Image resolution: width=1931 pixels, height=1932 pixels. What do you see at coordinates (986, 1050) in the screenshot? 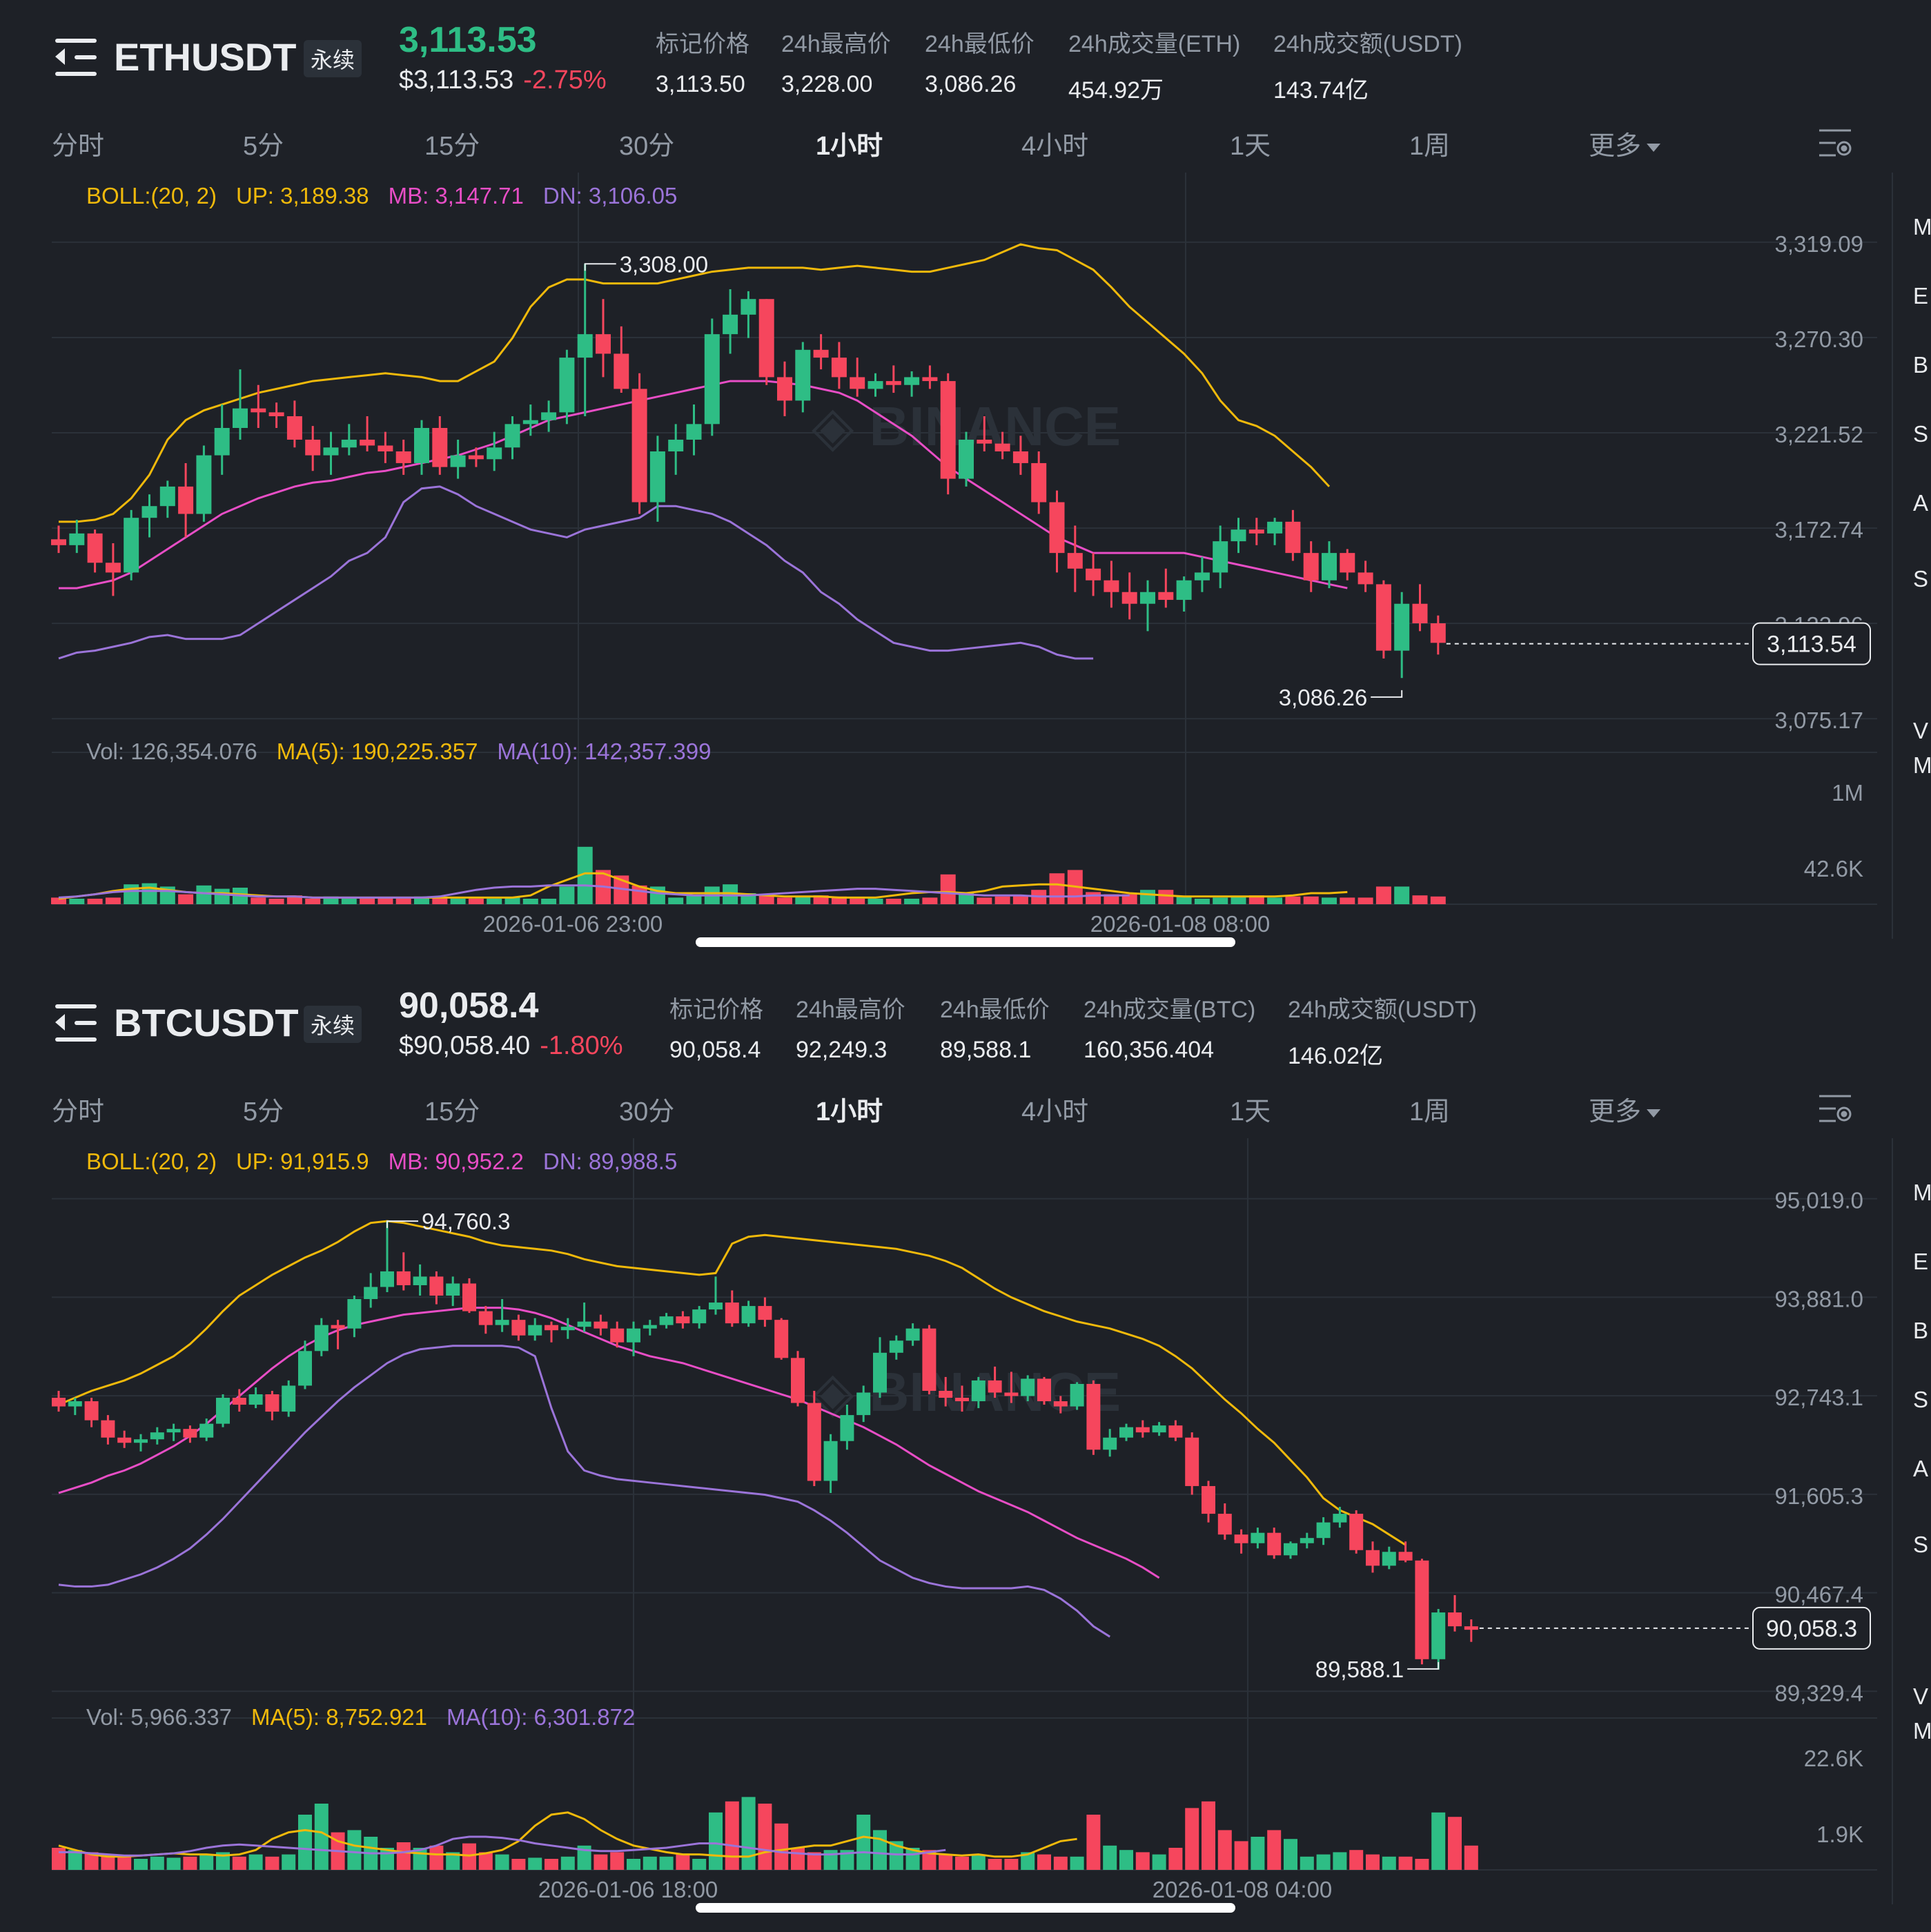
I see `stat-value: 89,588.1` at bounding box center [986, 1050].